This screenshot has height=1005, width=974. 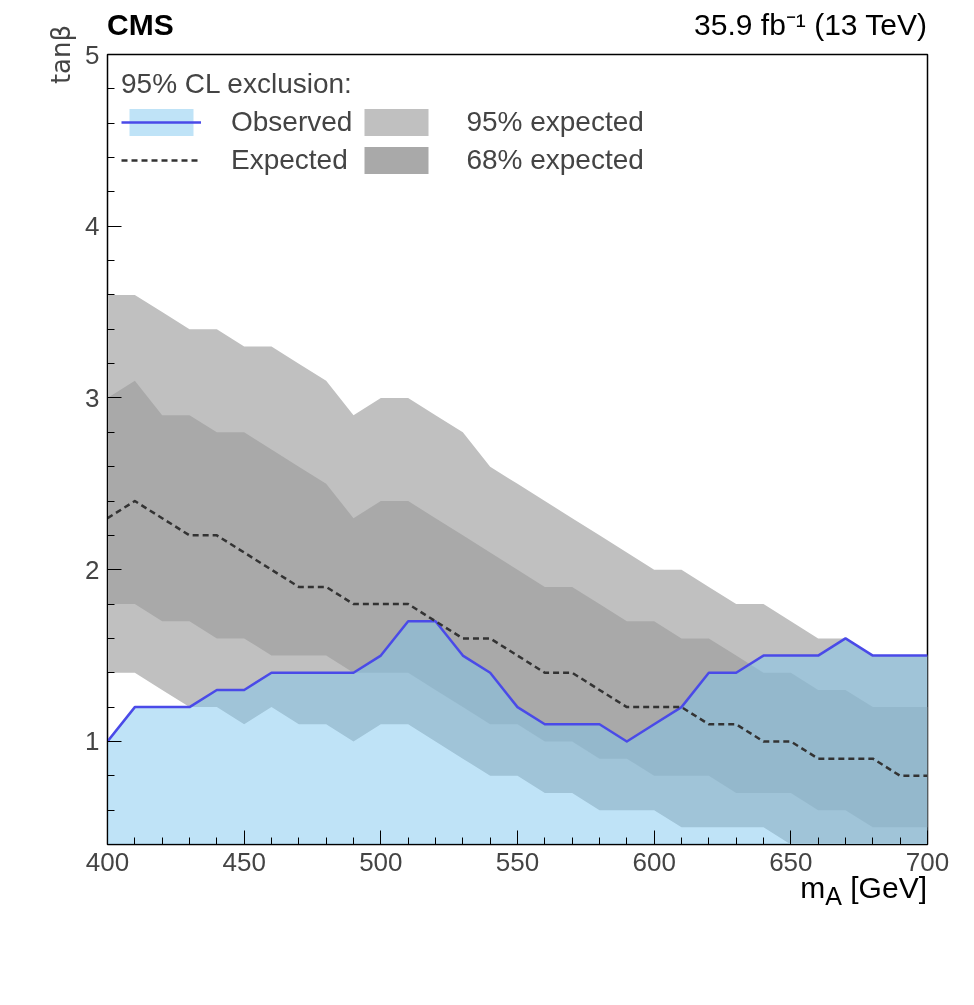 I want to click on x-tick-label: 550, so click(x=517, y=861).